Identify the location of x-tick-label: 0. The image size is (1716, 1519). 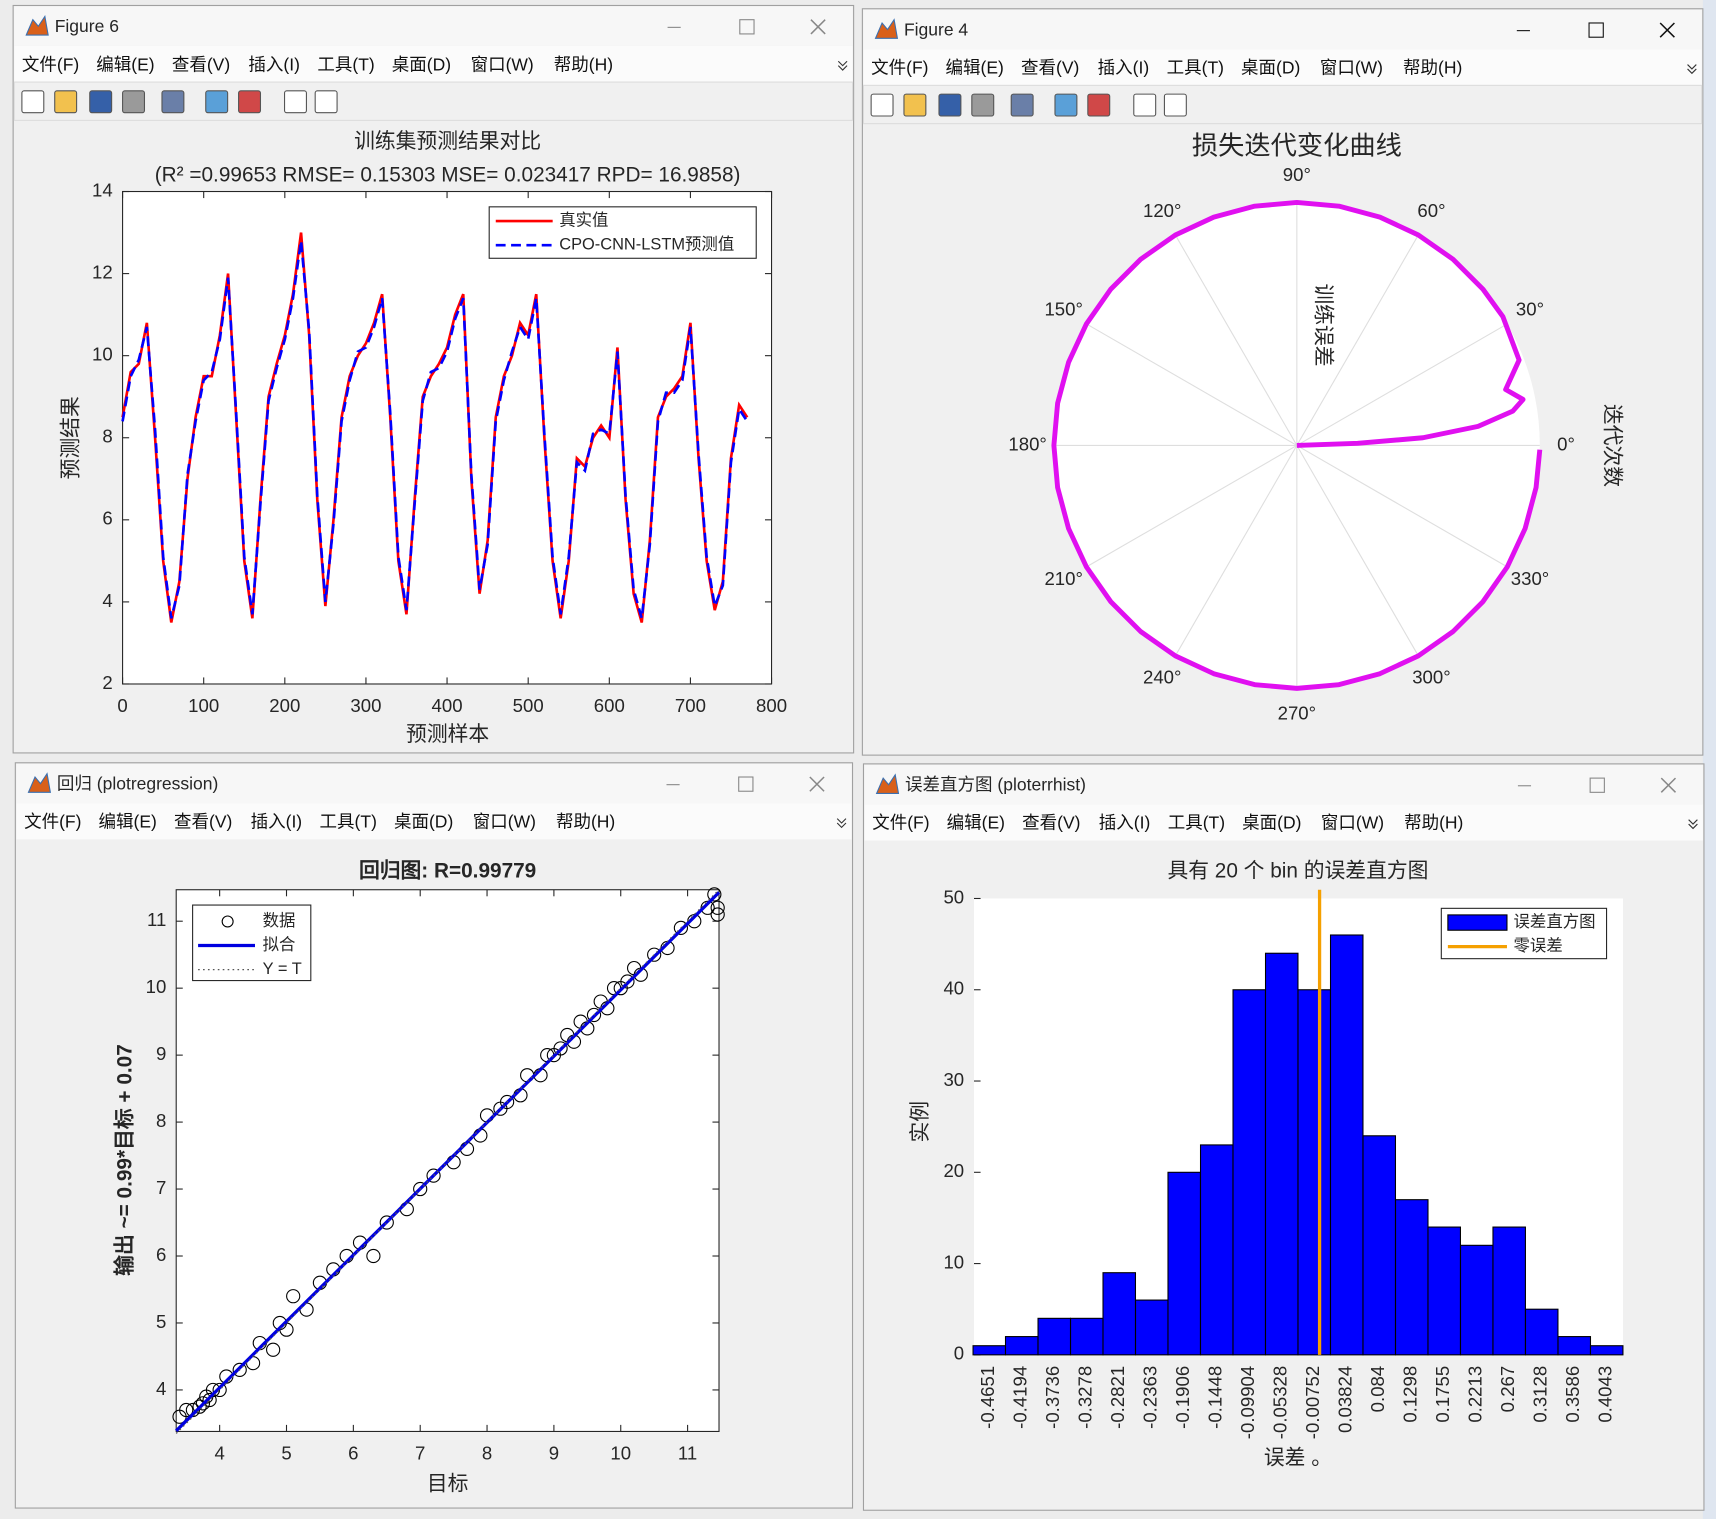
(122, 705).